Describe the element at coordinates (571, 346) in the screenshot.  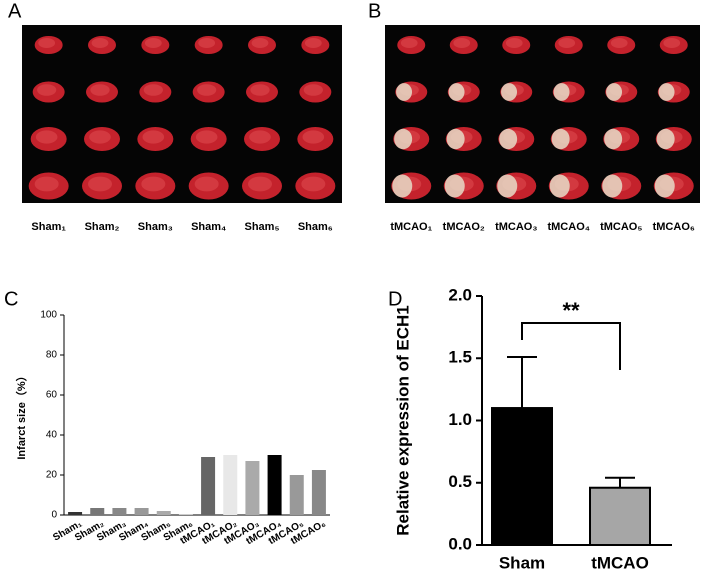
I see `significance-bracket` at that location.